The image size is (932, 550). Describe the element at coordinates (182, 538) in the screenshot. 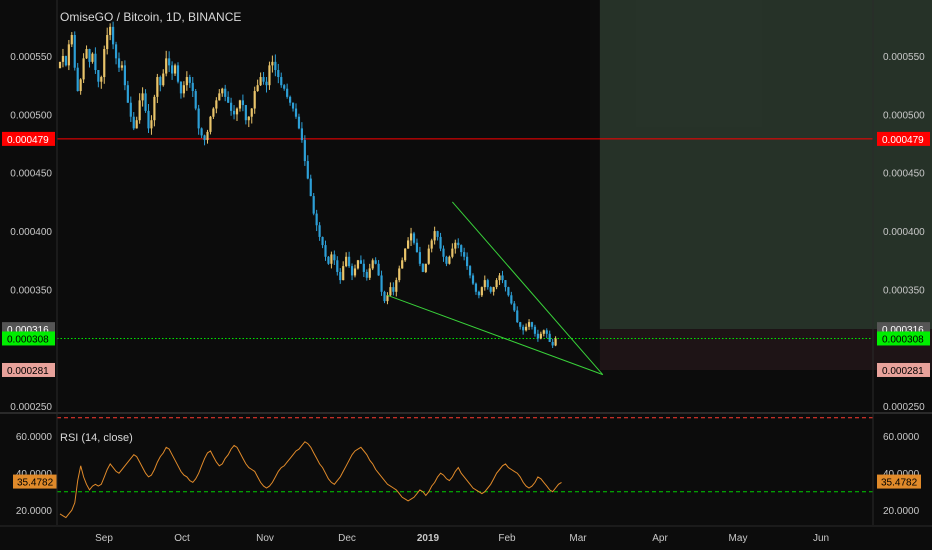

I see `time-tick-1: Oct` at that location.